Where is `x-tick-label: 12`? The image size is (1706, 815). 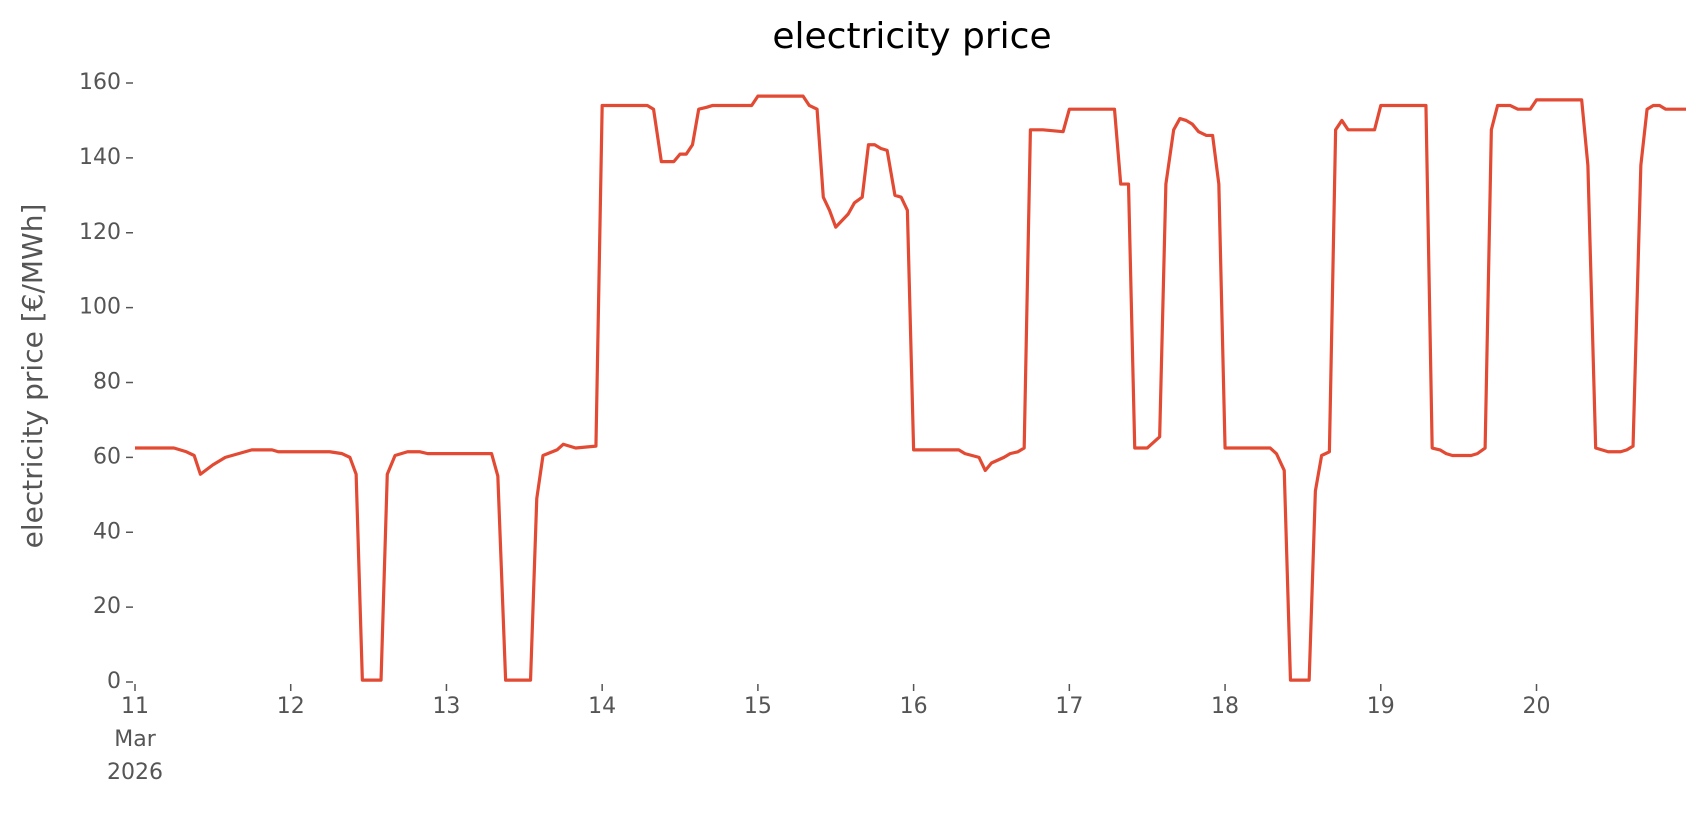 x-tick-label: 12 is located at coordinates (291, 706).